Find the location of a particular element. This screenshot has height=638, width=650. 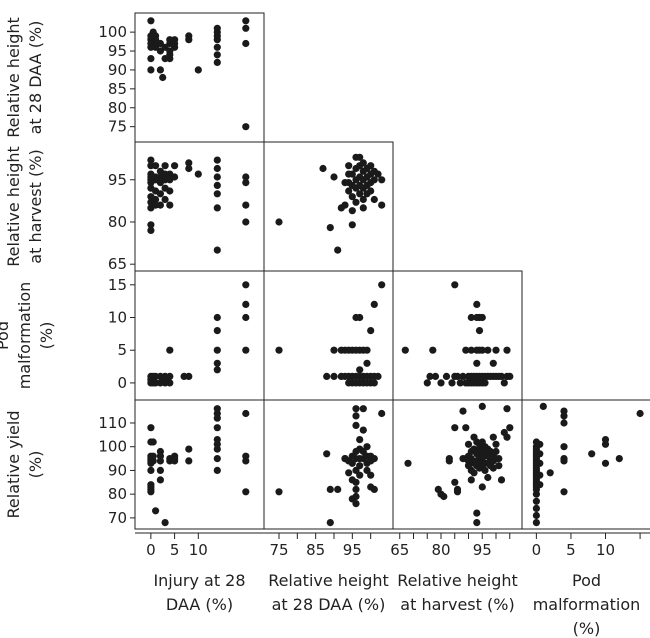

x-axis-title: Relative height is located at coordinates (457, 580).